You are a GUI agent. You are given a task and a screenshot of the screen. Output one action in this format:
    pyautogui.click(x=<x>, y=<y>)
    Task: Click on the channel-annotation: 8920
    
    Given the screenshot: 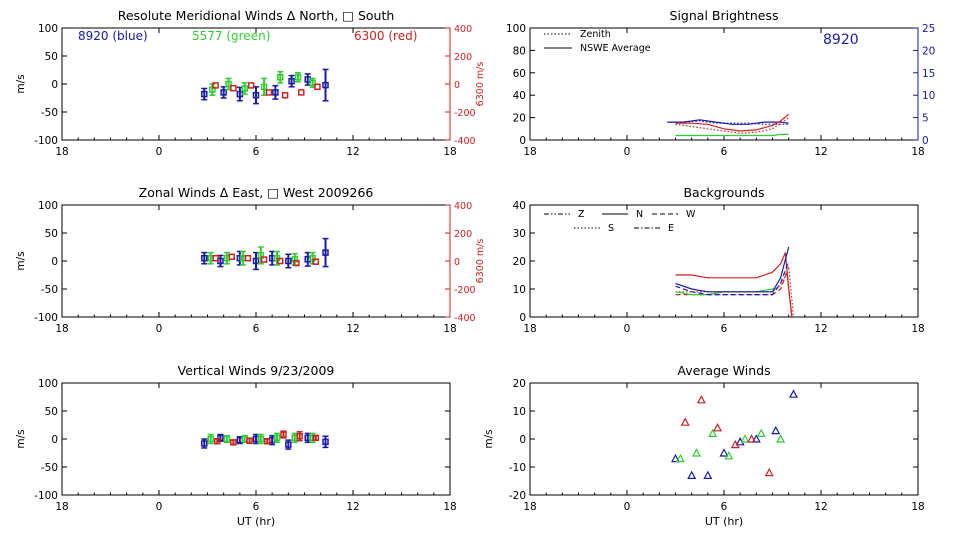 What is the action you would take?
    pyautogui.click(x=841, y=40)
    